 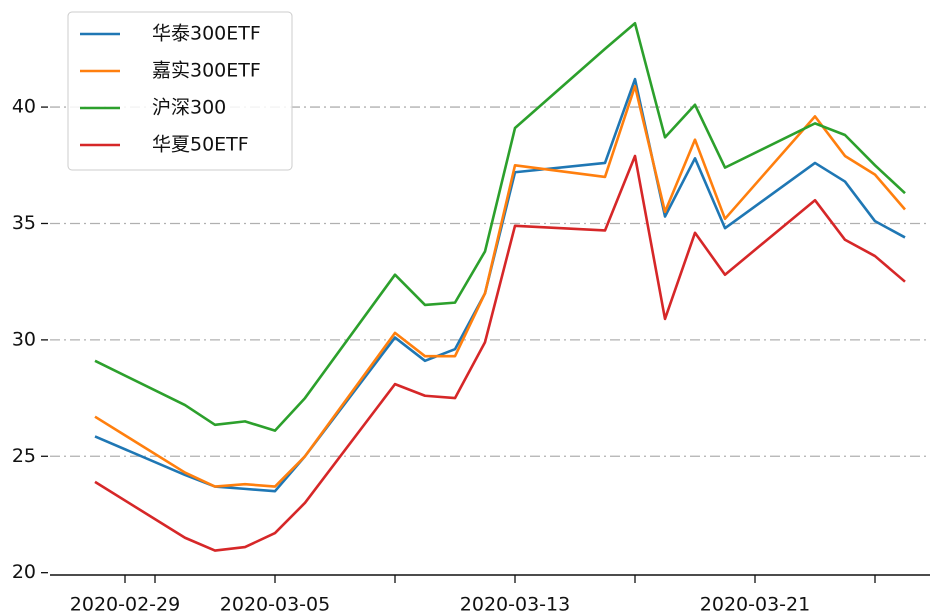 What do you see at coordinates (206, 71) in the screenshot?
I see `legend-label: 嘉实300ETF` at bounding box center [206, 71].